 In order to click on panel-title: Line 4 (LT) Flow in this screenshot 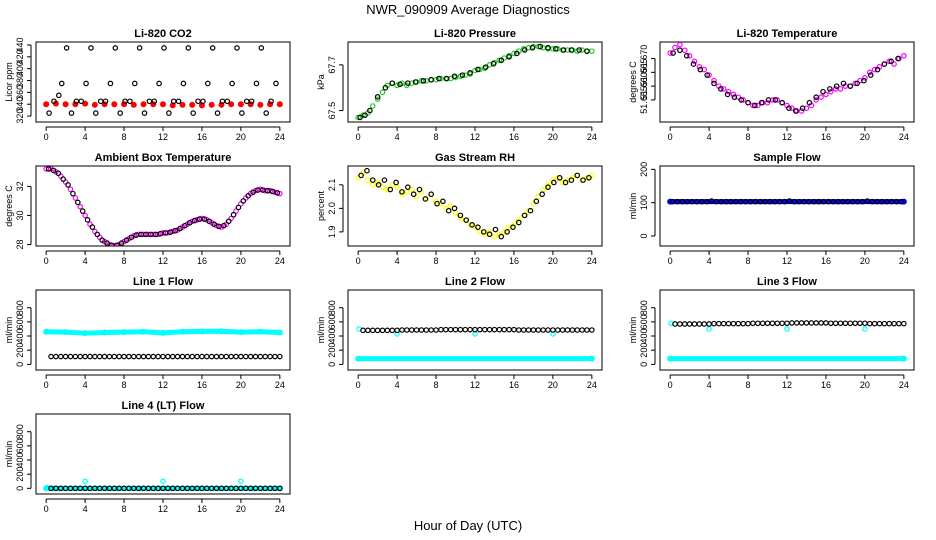, I will do `click(163, 406)`.